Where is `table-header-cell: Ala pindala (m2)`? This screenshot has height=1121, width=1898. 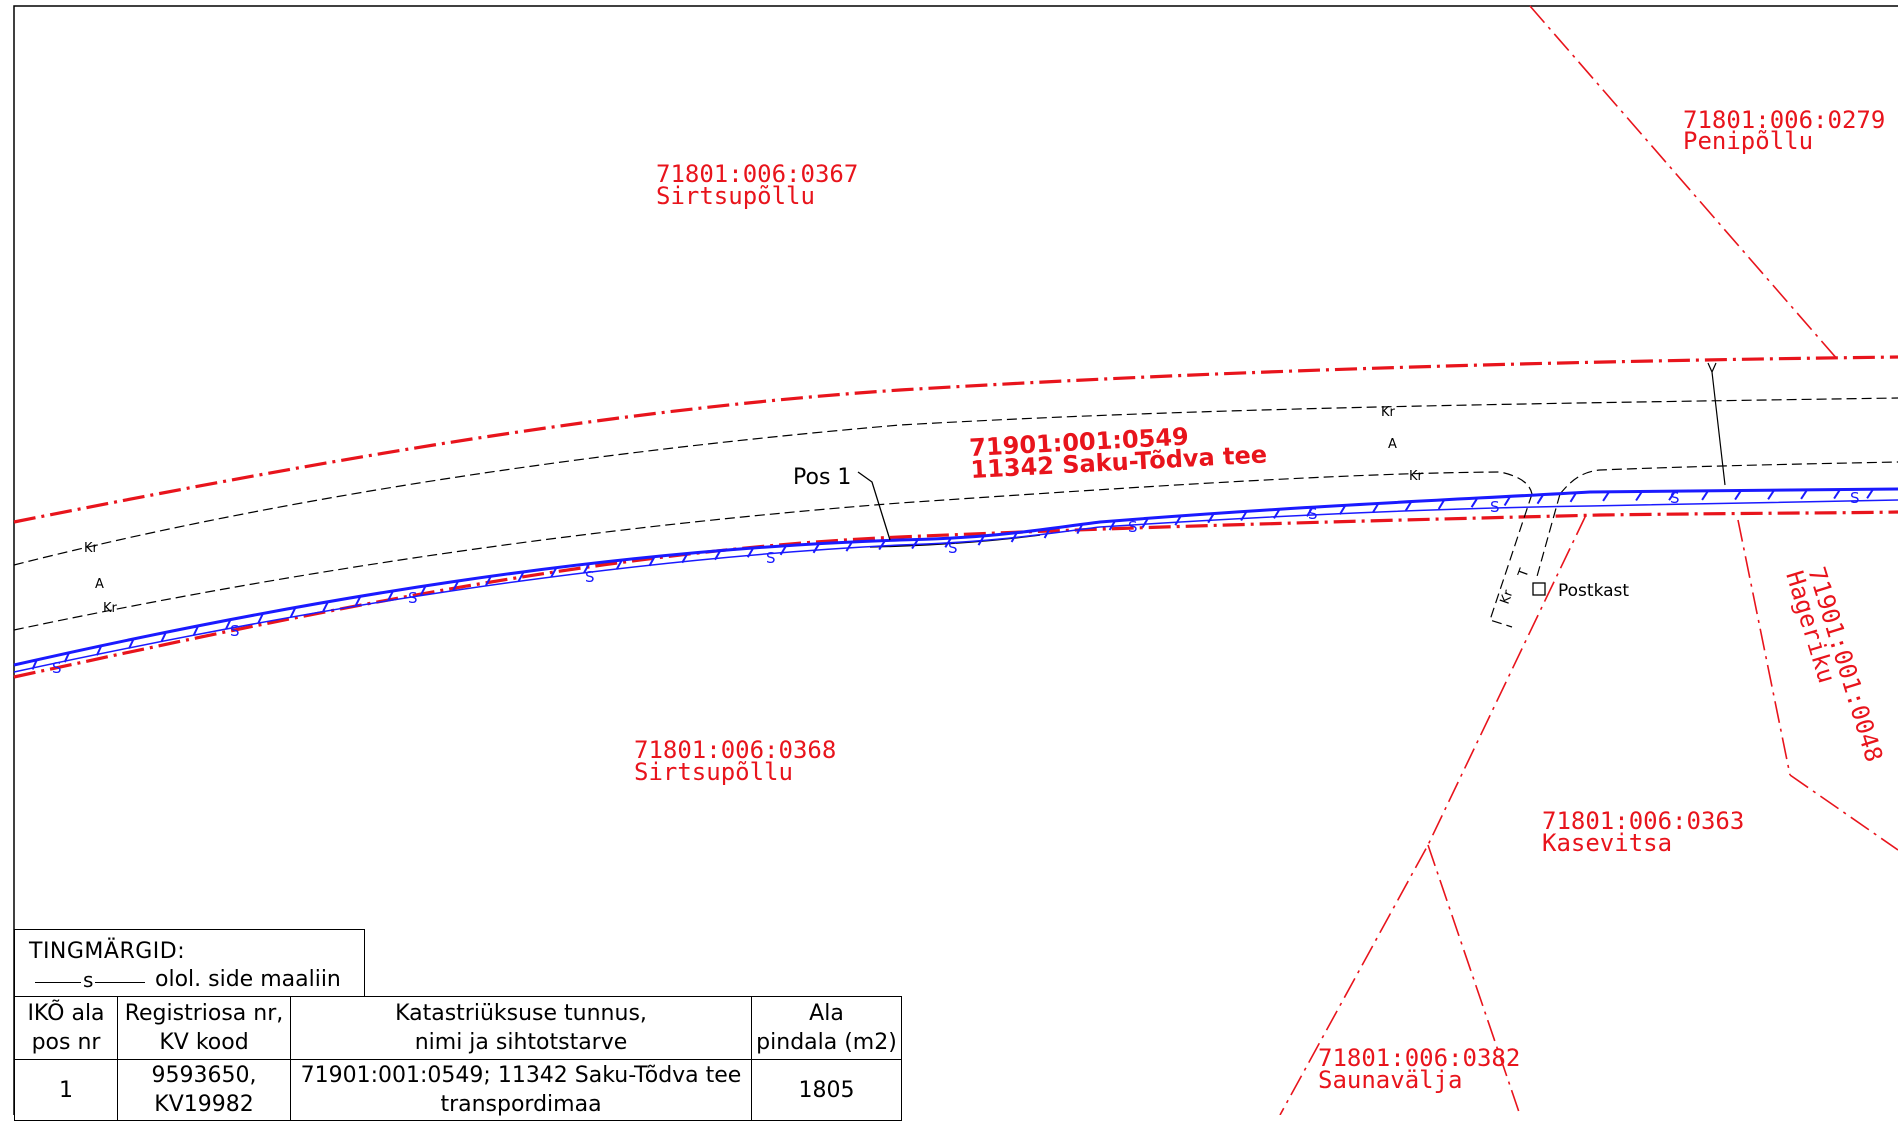
table-header-cell: Ala pindala (m2) is located at coordinates (826, 1028).